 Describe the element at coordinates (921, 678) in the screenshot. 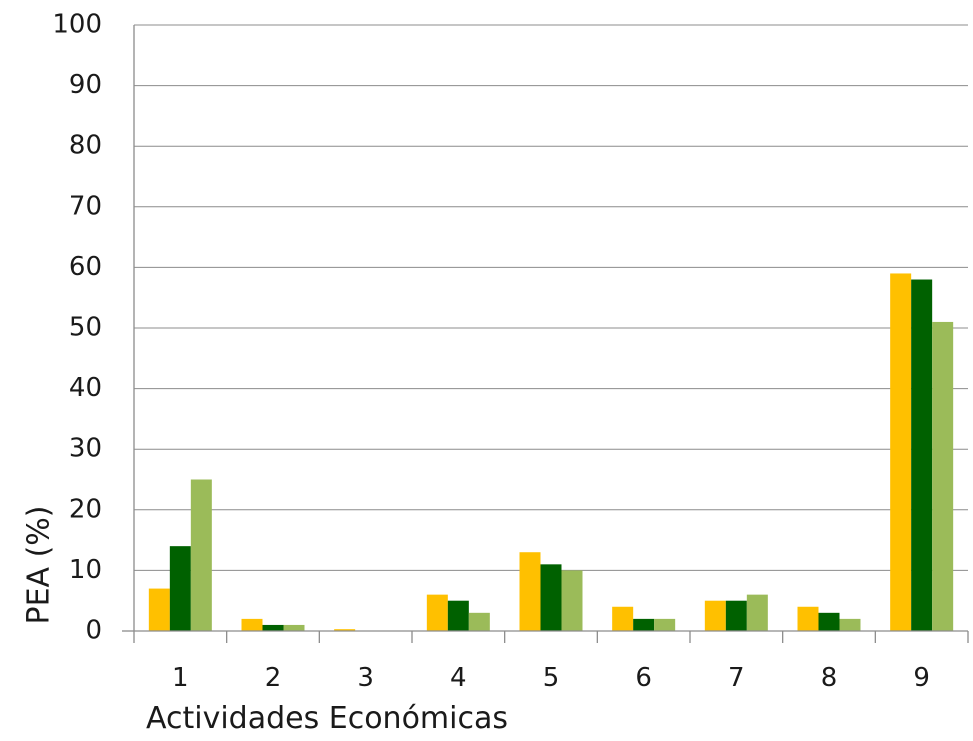

I see `x-tick-label: 9` at that location.